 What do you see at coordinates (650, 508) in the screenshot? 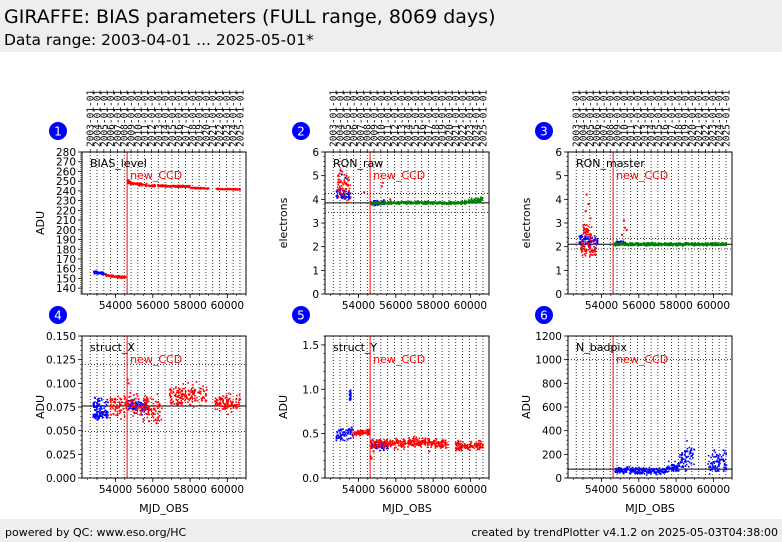
I see `x-axis-label: MJD_OBS` at bounding box center [650, 508].